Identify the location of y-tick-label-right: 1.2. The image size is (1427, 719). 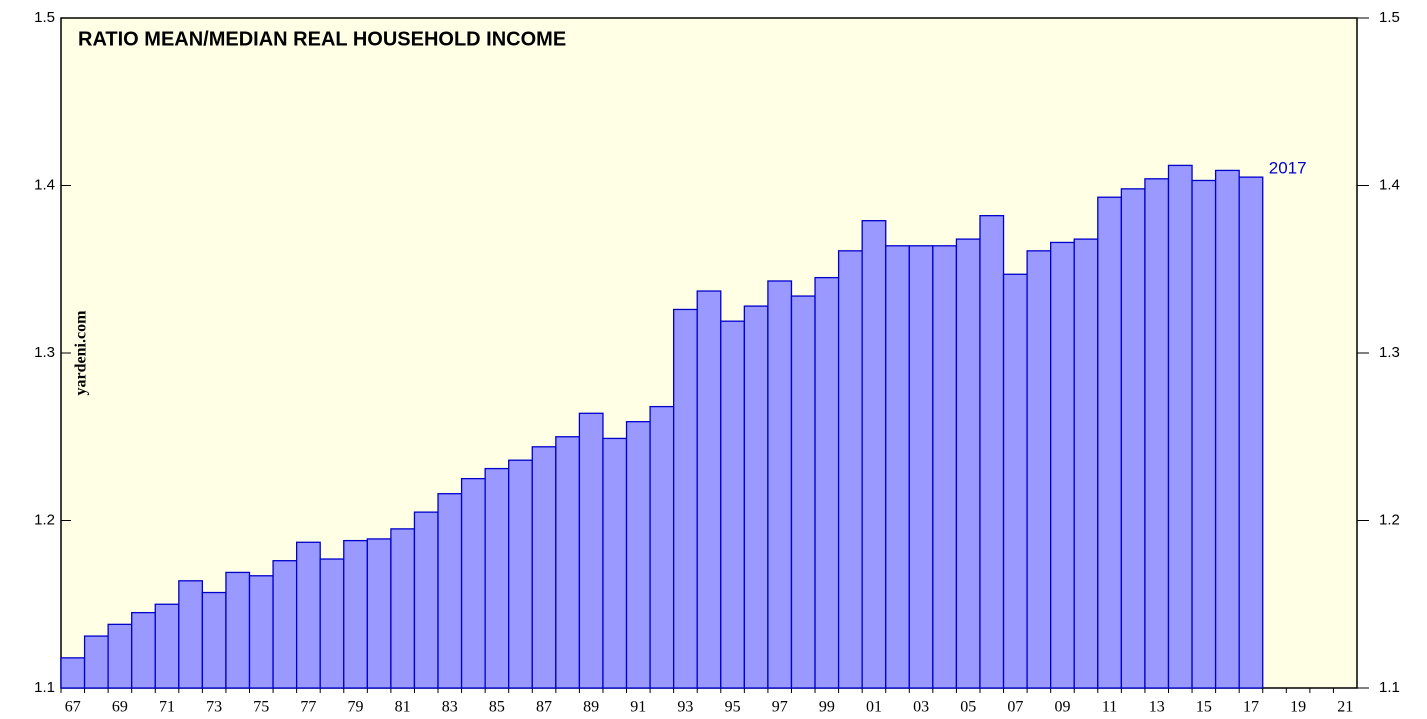
(1389, 519).